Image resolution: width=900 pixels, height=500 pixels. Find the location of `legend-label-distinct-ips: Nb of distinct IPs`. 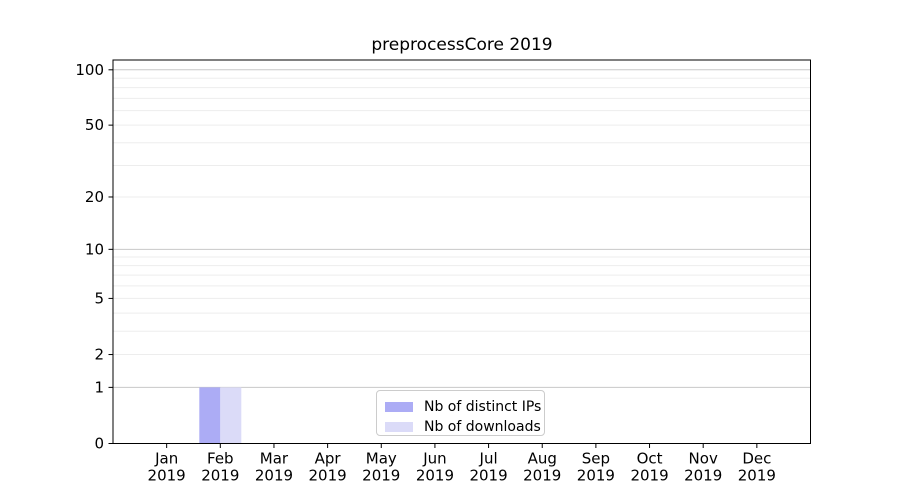

legend-label-distinct-ips: Nb of distinct IPs is located at coordinates (483, 407).